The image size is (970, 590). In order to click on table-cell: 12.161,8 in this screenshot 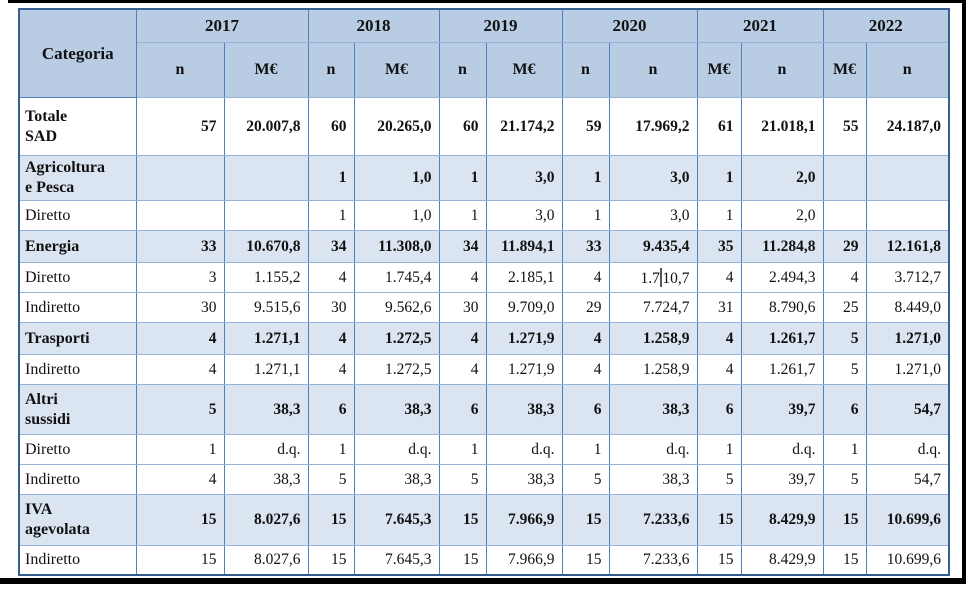, I will do `click(907, 246)`.